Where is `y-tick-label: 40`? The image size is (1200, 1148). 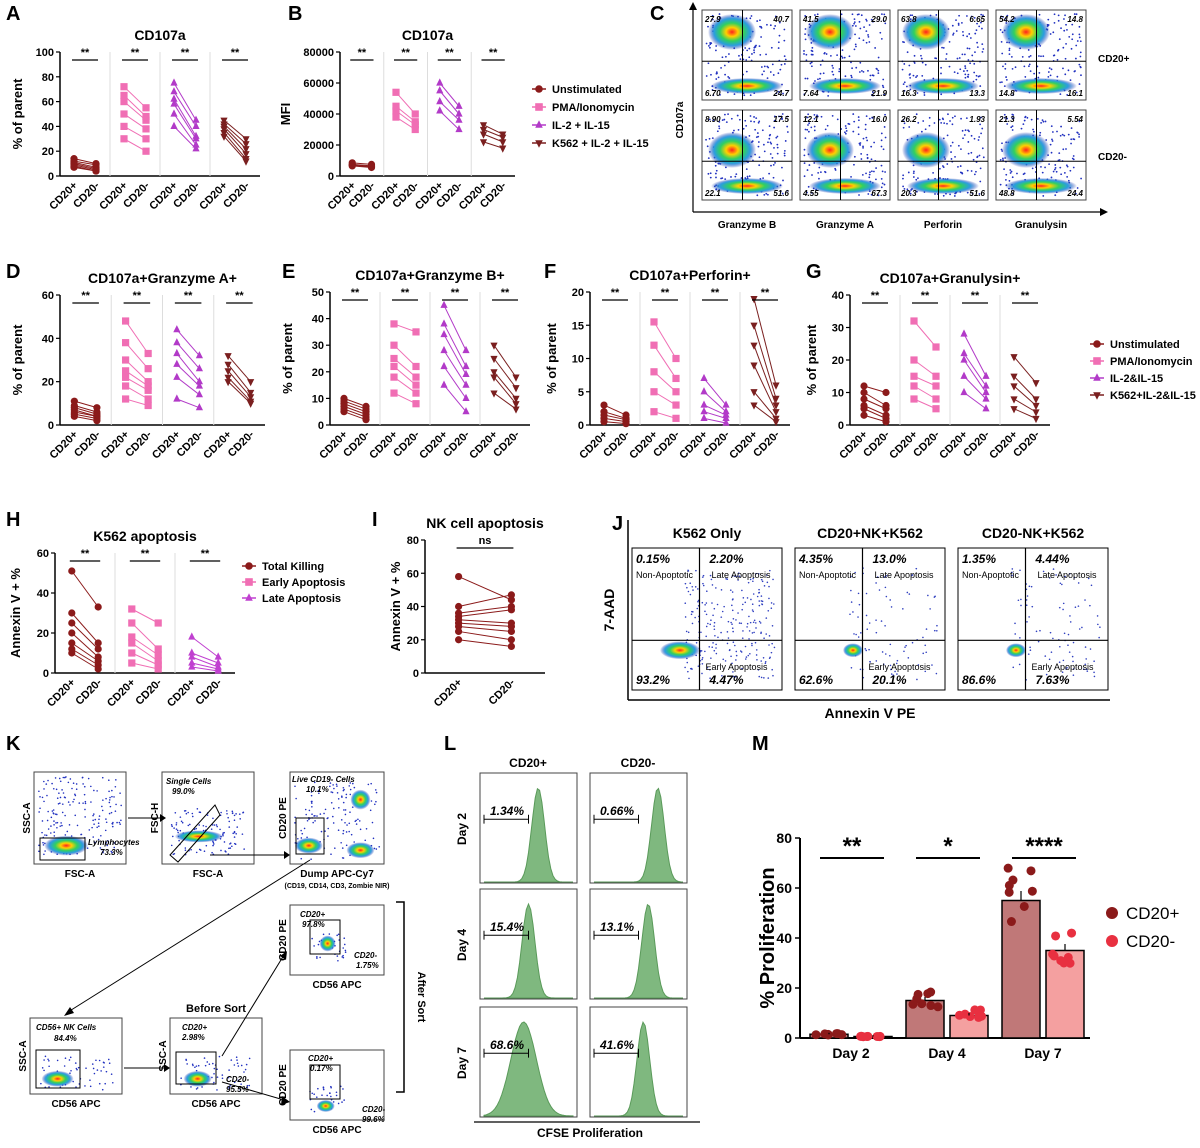
y-tick-label: 40 is located at coordinates (318, 320).